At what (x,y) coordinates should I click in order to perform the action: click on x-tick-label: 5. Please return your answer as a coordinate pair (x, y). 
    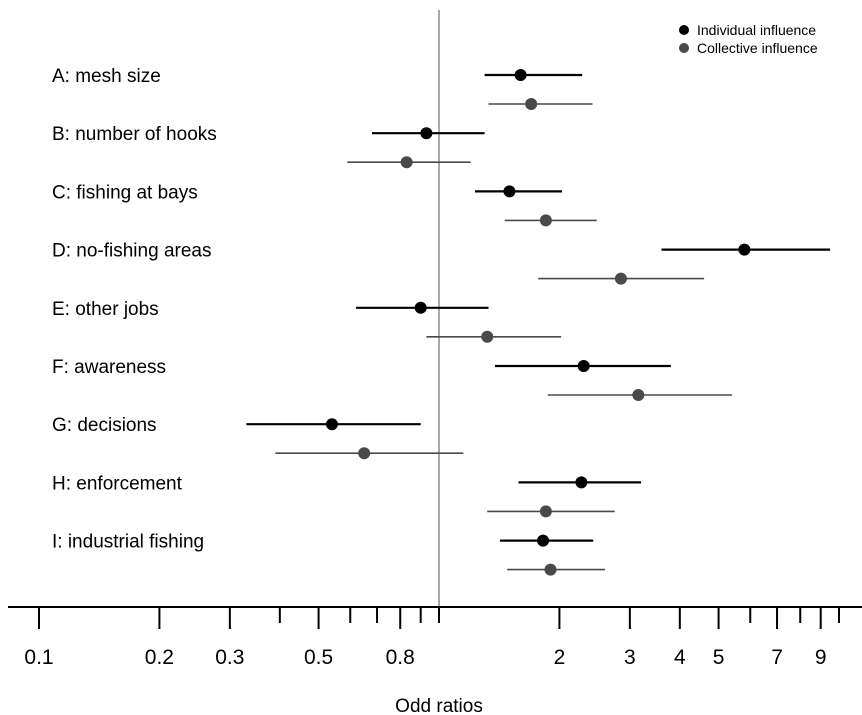
    Looking at the image, I should click on (719, 657).